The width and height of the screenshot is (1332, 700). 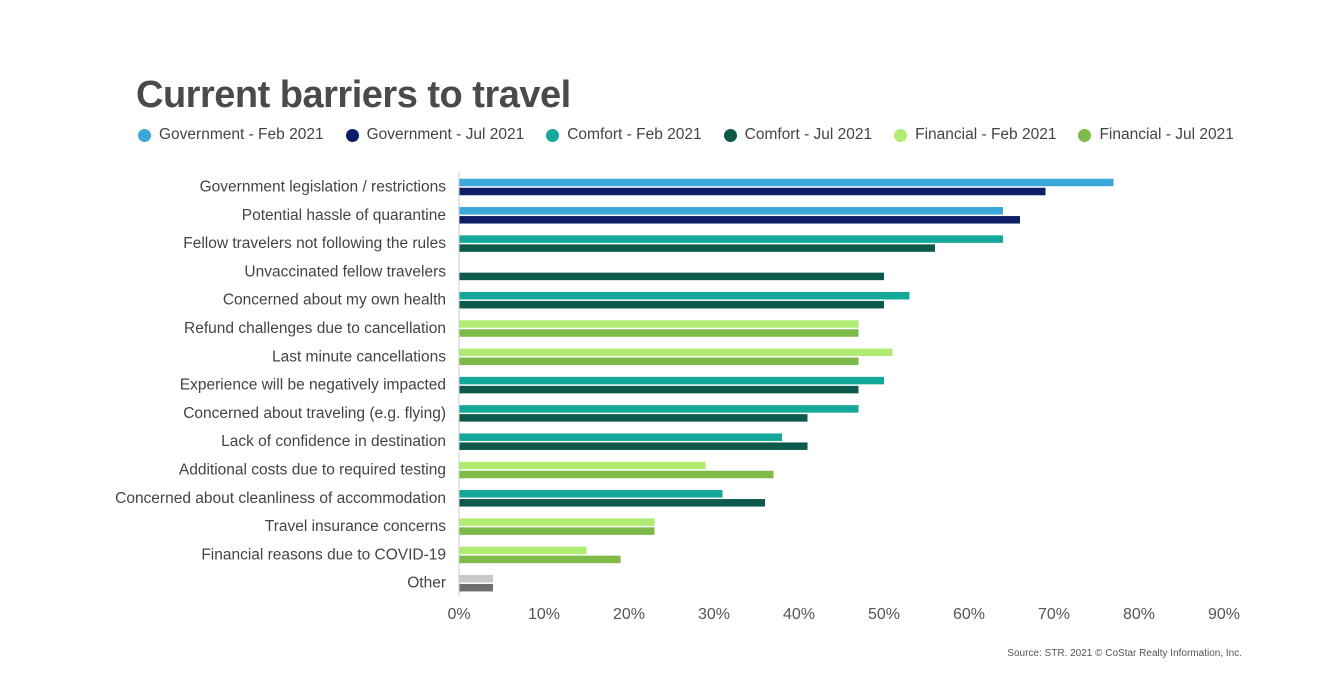 What do you see at coordinates (1139, 614) in the screenshot?
I see `x-tick-label: 80%` at bounding box center [1139, 614].